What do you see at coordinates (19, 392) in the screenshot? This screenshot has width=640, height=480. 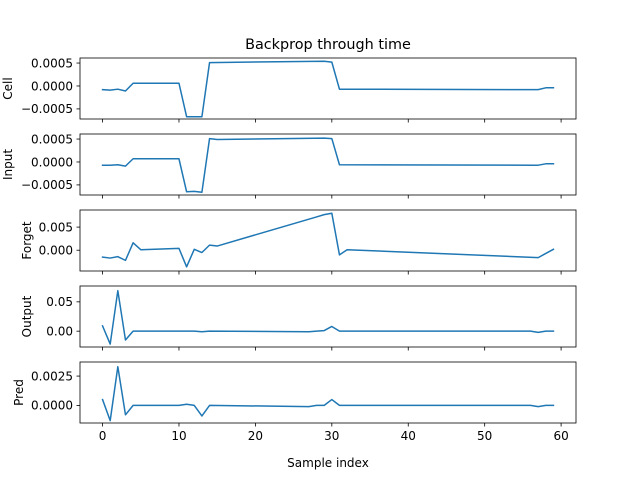 I see `y-axis-label: Pred` at bounding box center [19, 392].